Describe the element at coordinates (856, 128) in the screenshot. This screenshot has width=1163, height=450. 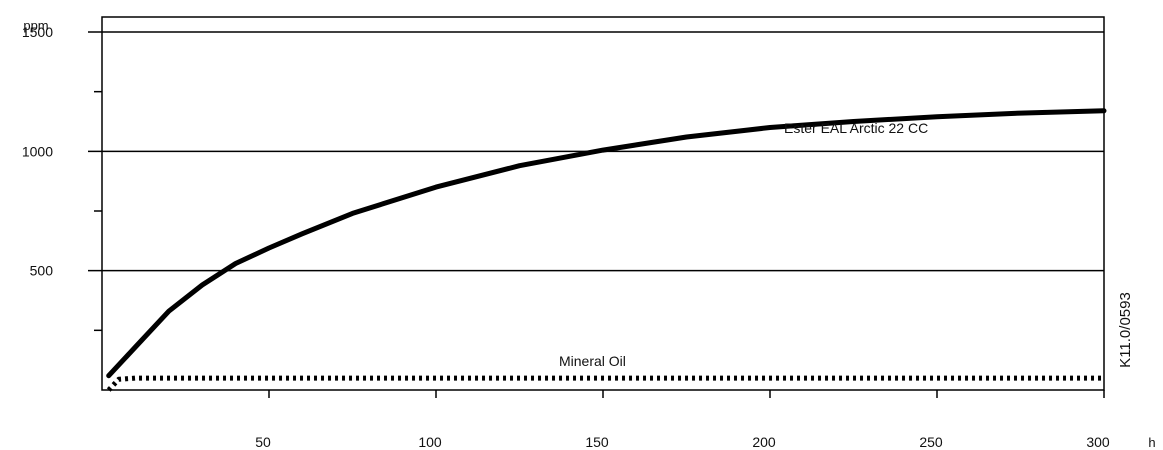
I see `series-label-ester: Ester EAL Arctic 22 CC` at that location.